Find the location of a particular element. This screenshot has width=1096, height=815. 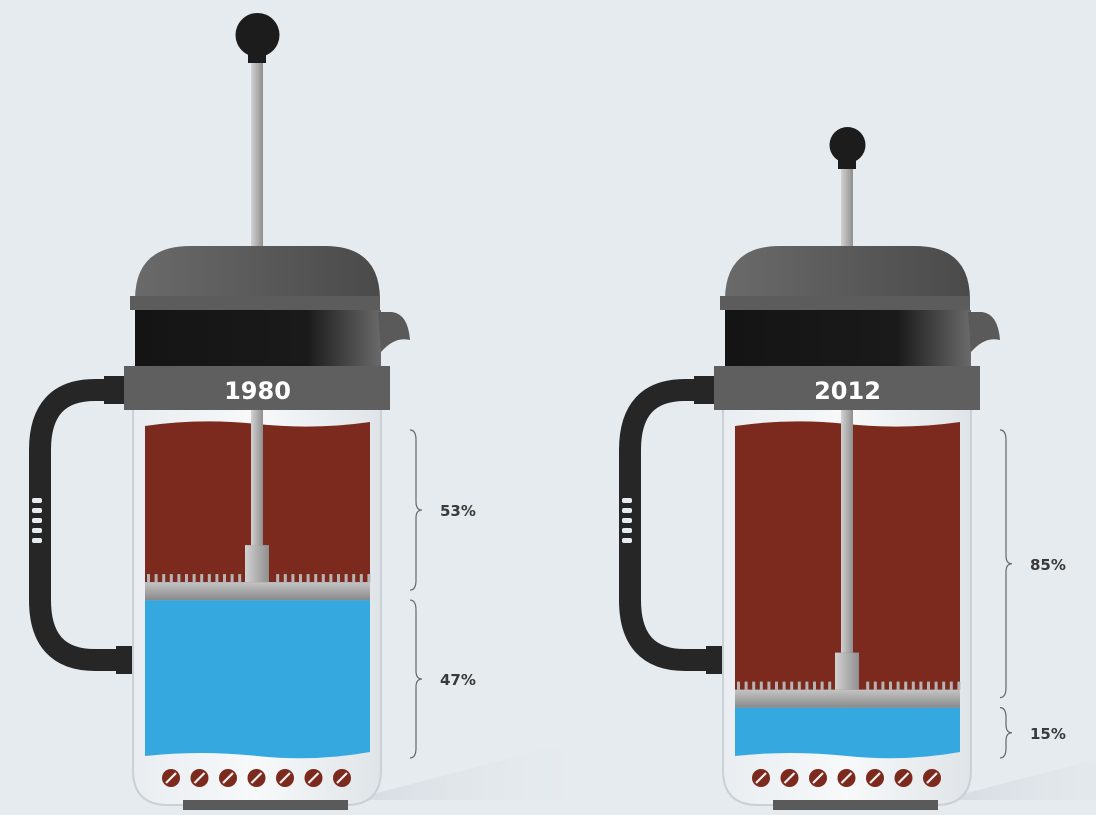

data-label-1980-water: 47% is located at coordinates (458, 680).